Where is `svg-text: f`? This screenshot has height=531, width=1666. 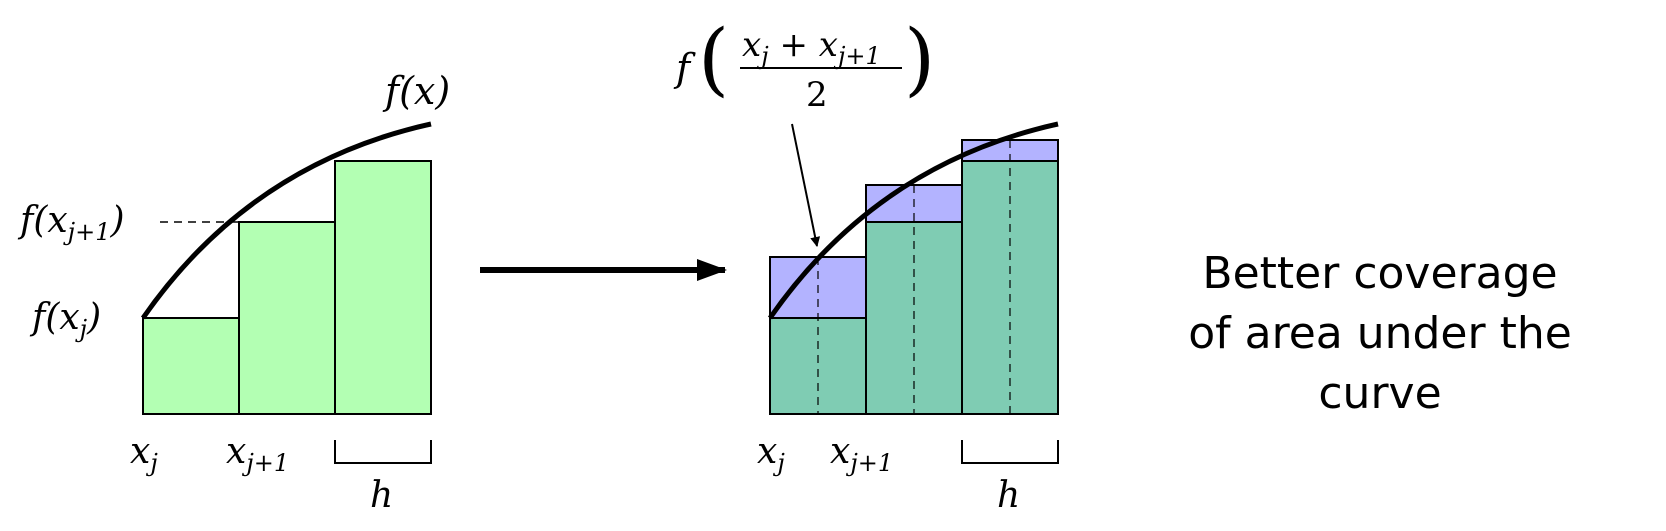 svg-text: f is located at coordinates (684, 68).